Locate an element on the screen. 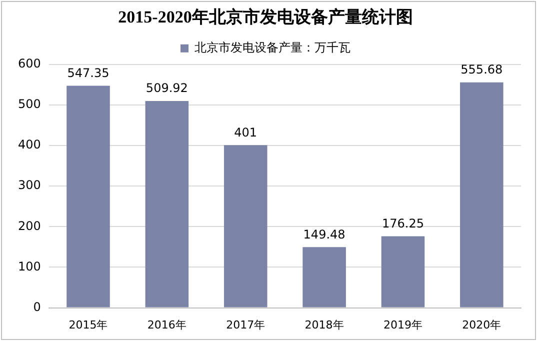 The image size is (537, 341). x-tick-label: 2019年 is located at coordinates (402, 325).